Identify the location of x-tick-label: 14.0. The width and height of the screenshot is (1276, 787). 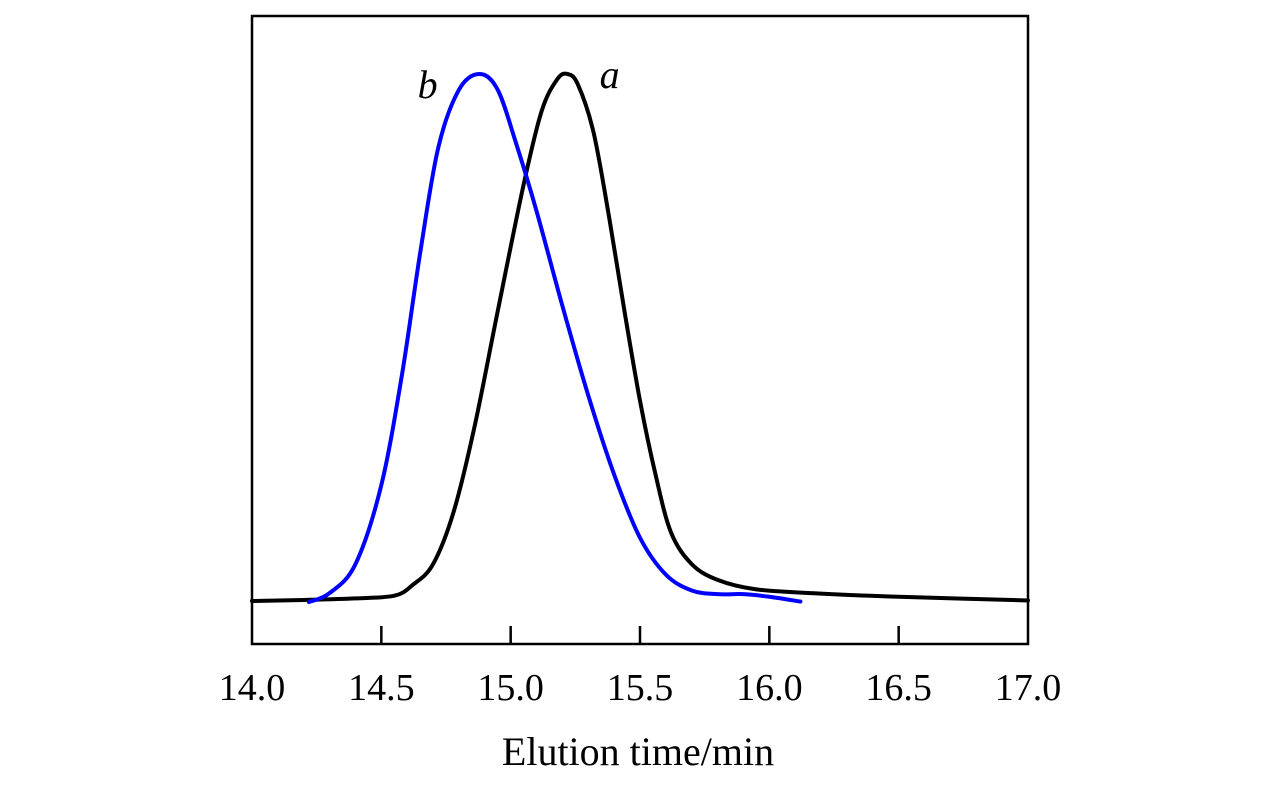
(252, 688).